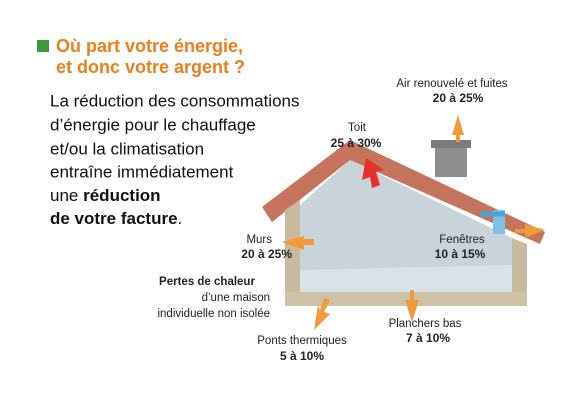 The width and height of the screenshot is (585, 400). I want to click on chimney-cap, so click(451, 144).